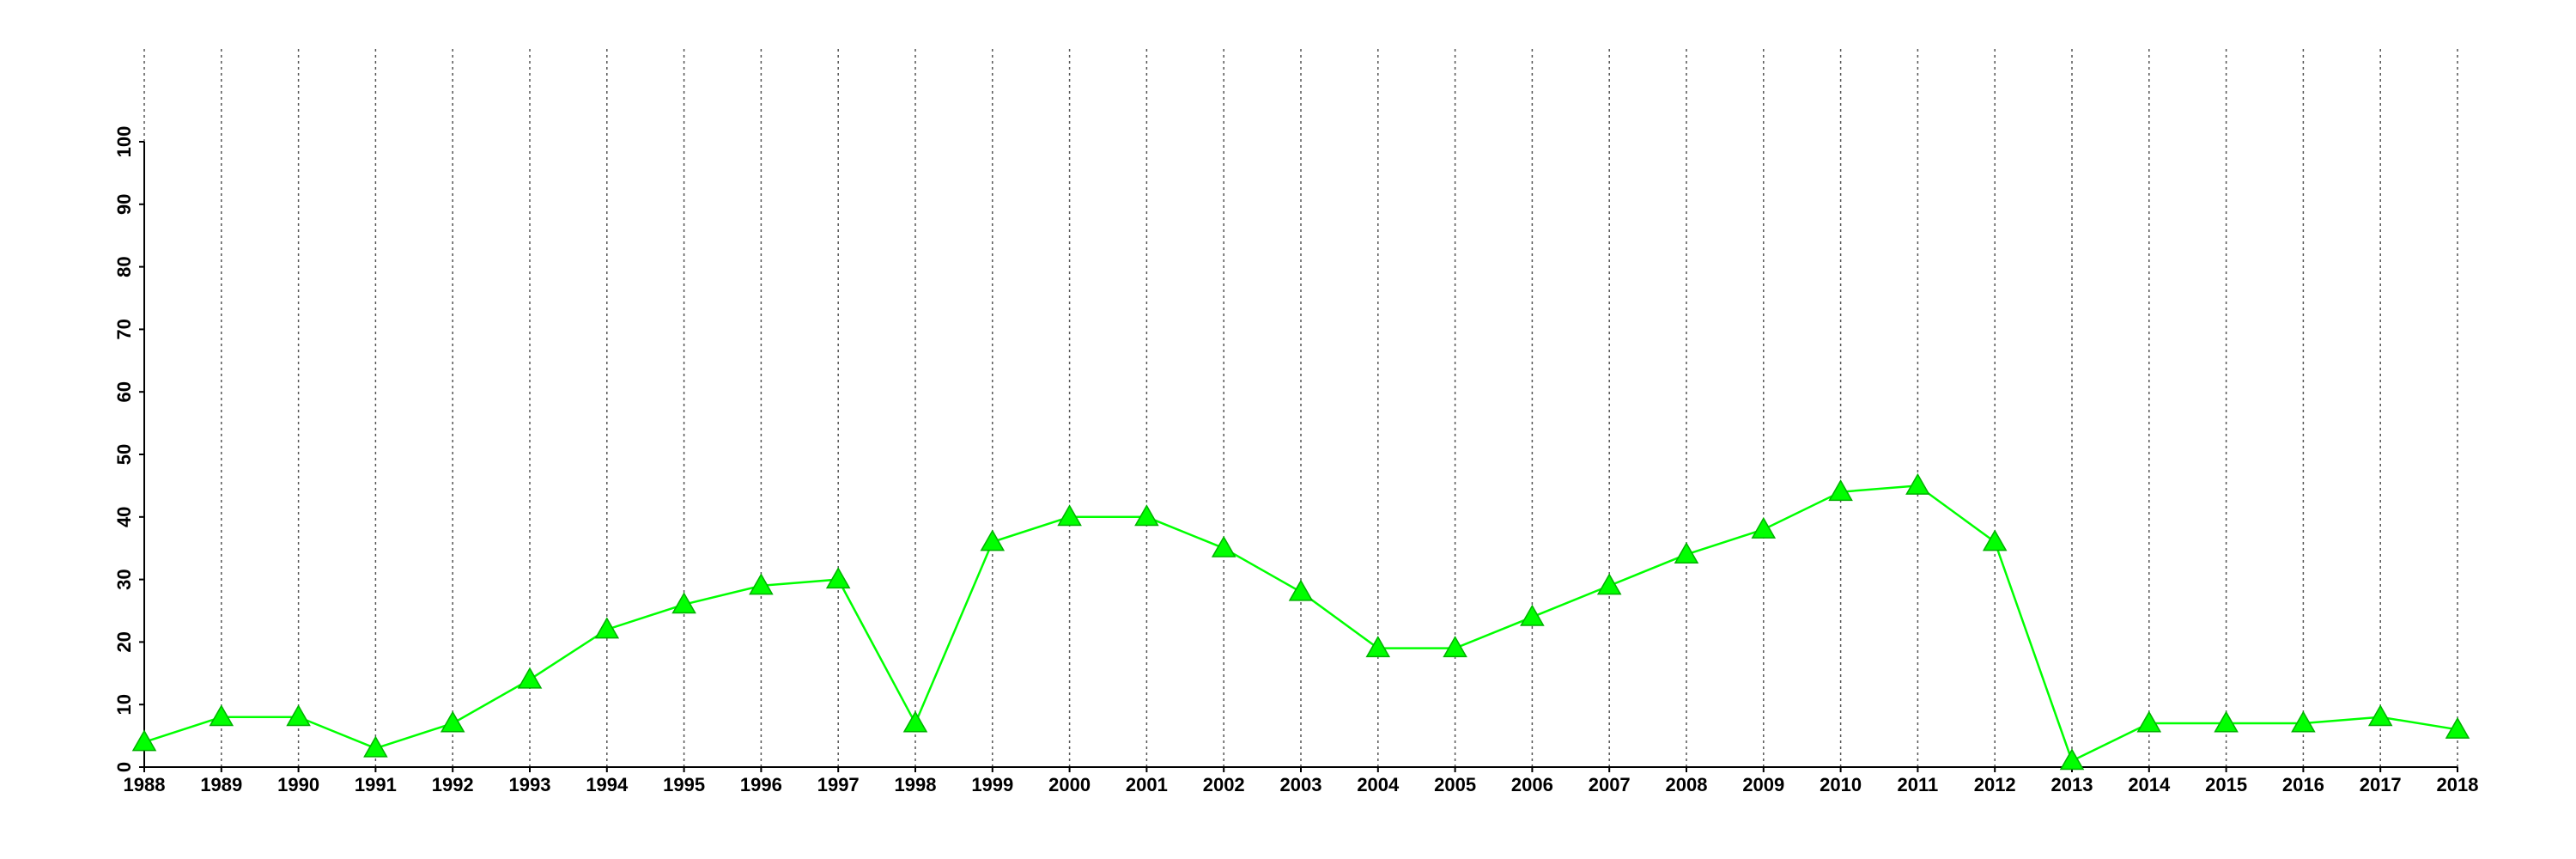 The height and width of the screenshot is (859, 2576). What do you see at coordinates (2381, 784) in the screenshot?
I see `x-tick-label: 2017` at bounding box center [2381, 784].